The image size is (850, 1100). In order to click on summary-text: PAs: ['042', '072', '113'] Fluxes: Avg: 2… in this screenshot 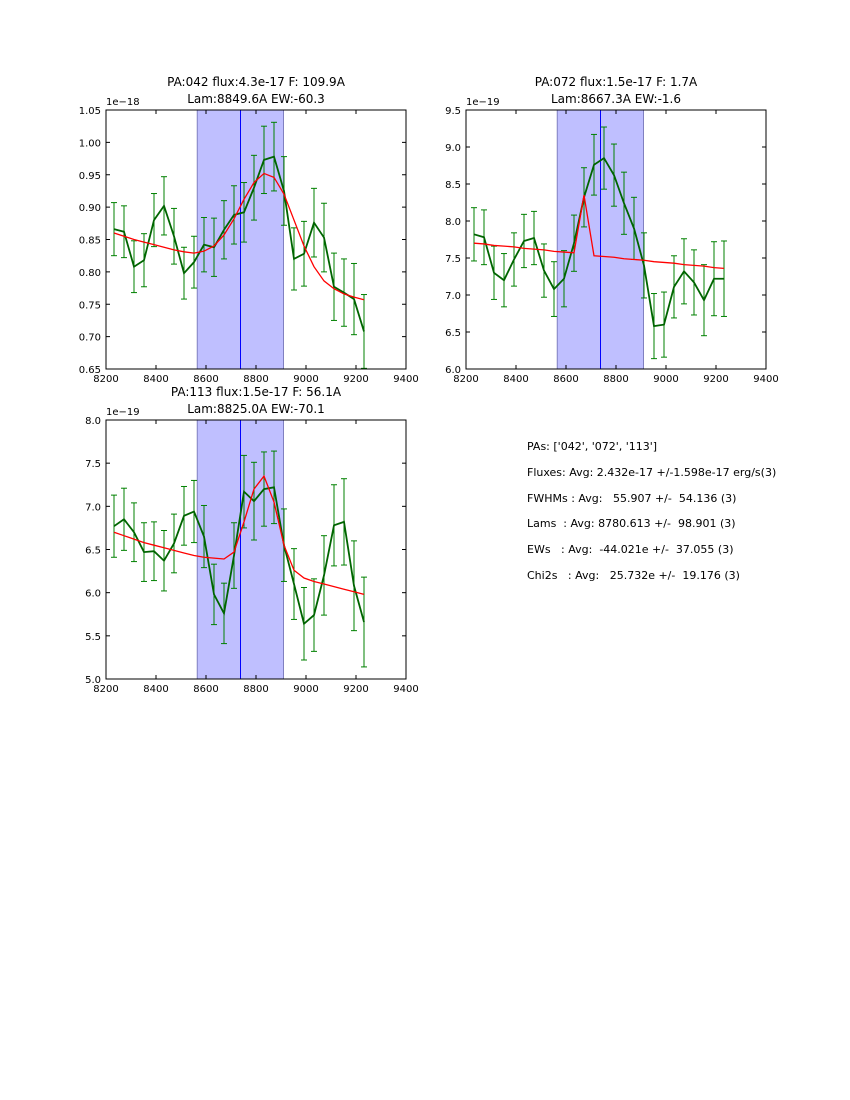, I will do `click(651, 511)`.